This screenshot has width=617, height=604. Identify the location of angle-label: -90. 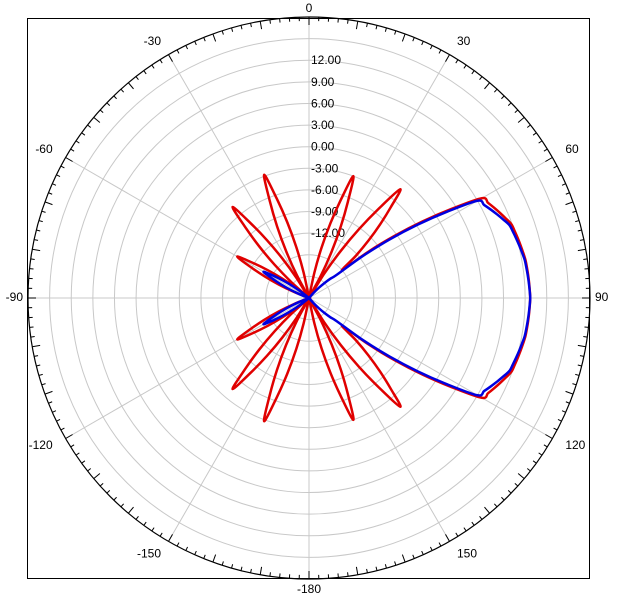
(15, 297).